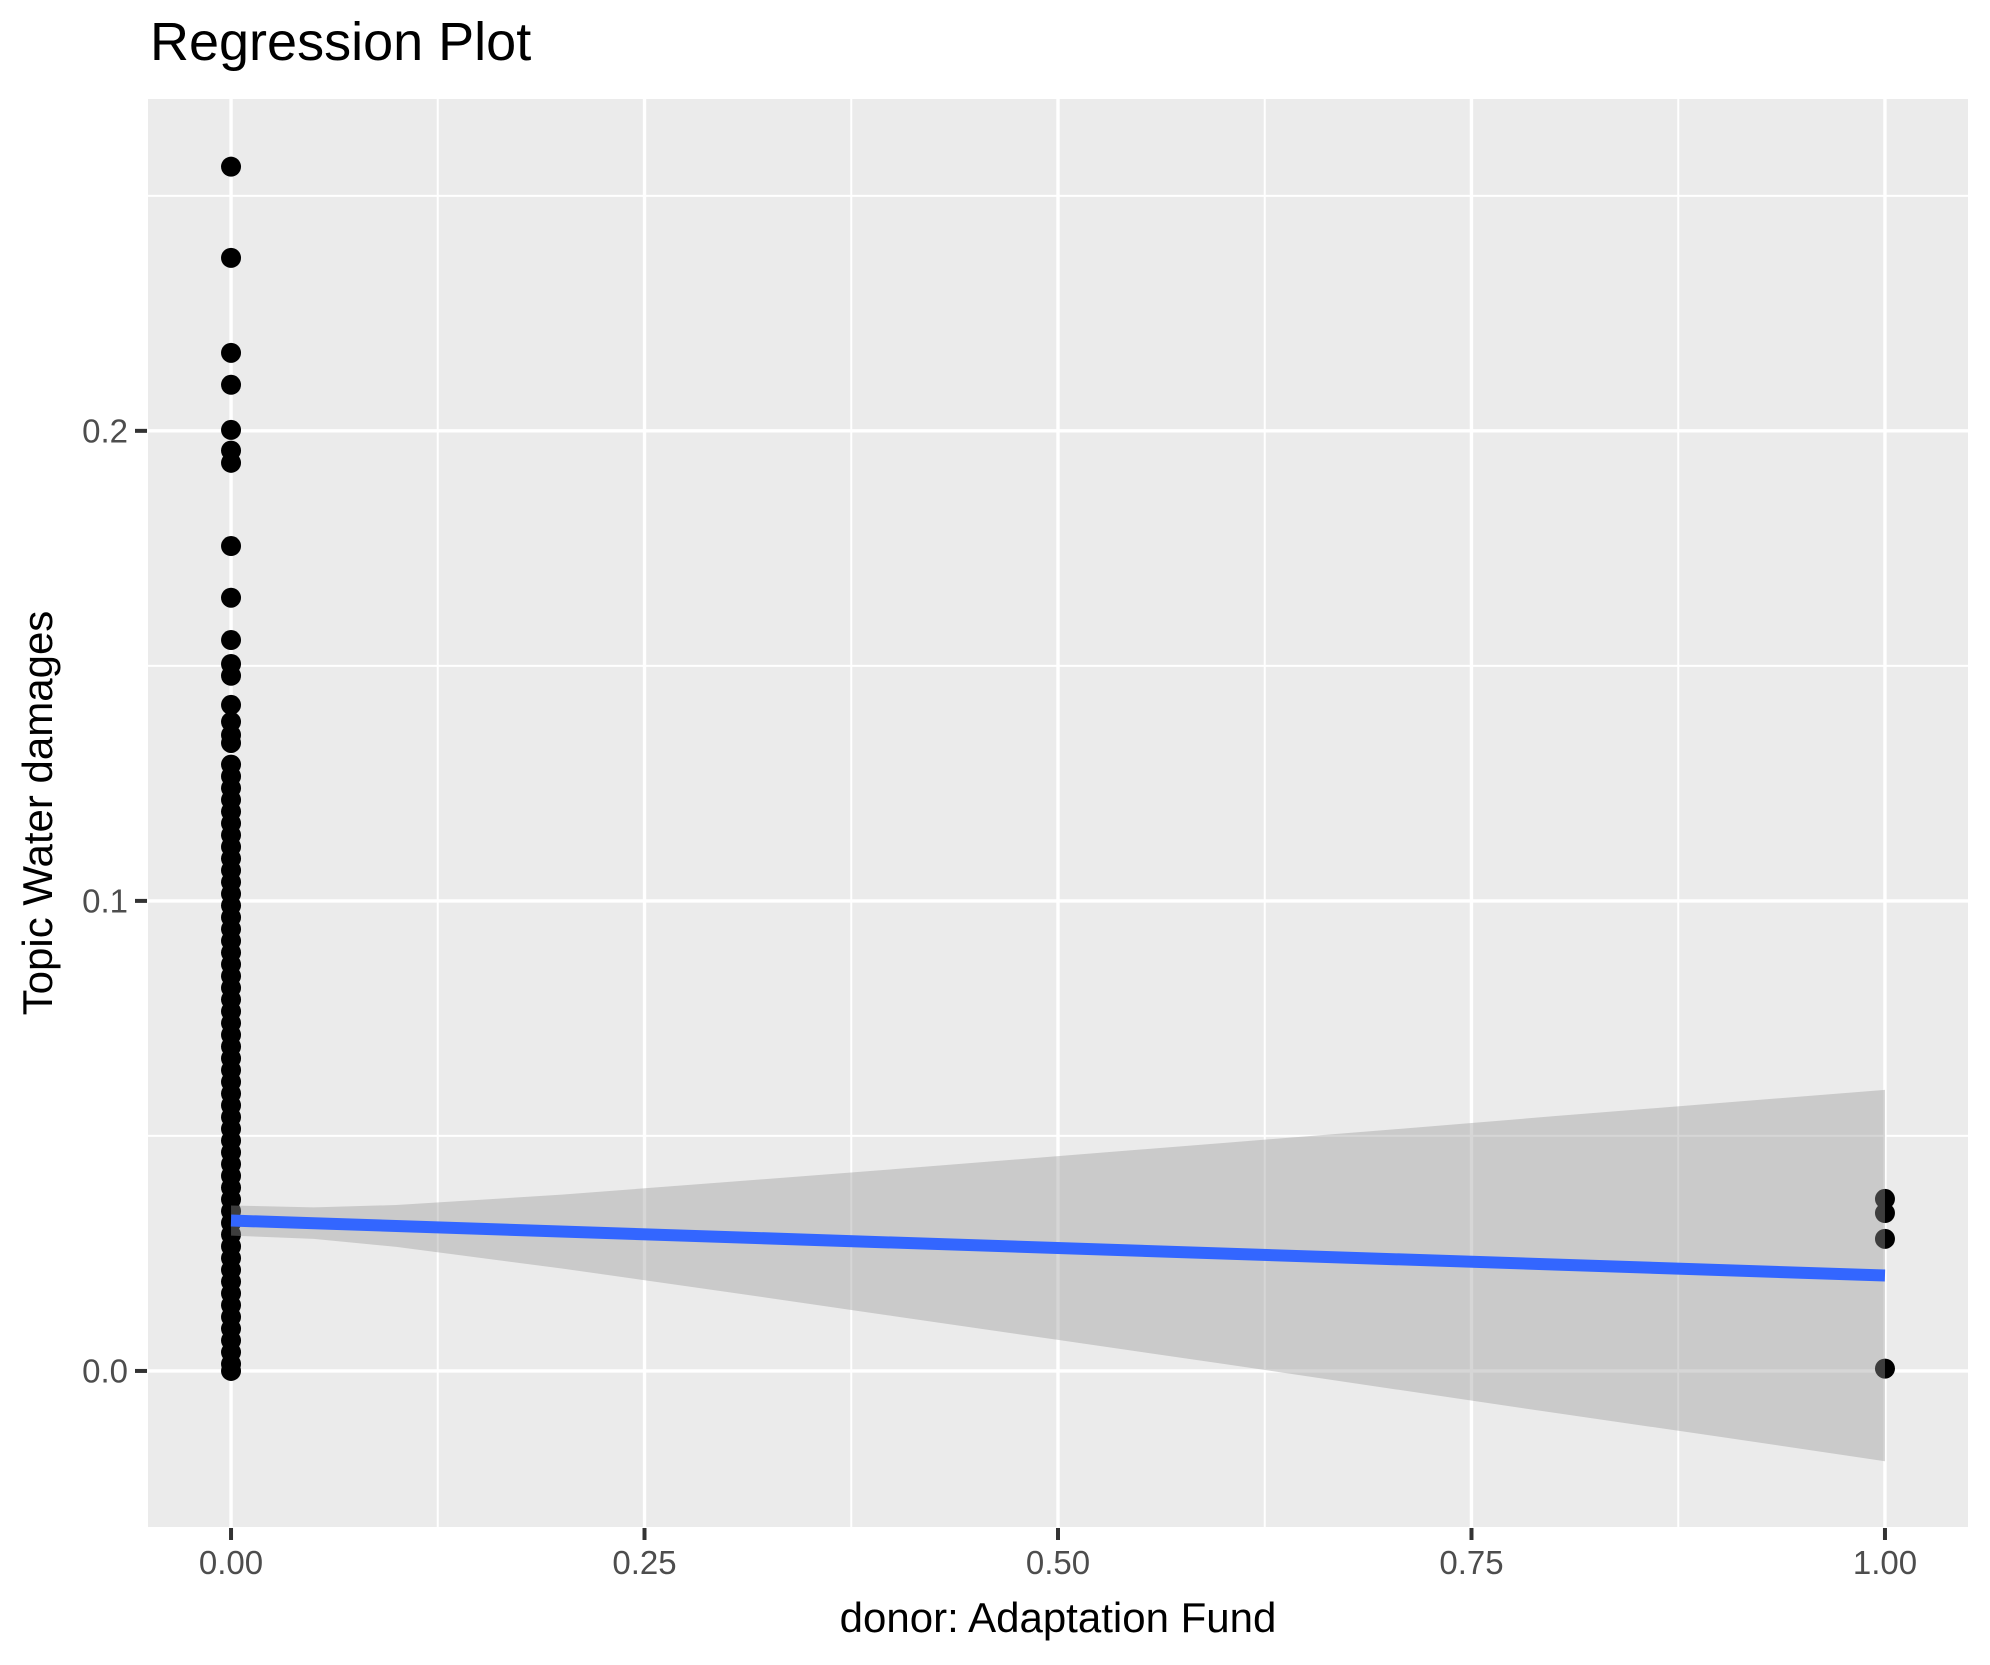 This screenshot has width=1990, height=1665. I want to click on y-tick-label: 0.1, so click(105, 900).